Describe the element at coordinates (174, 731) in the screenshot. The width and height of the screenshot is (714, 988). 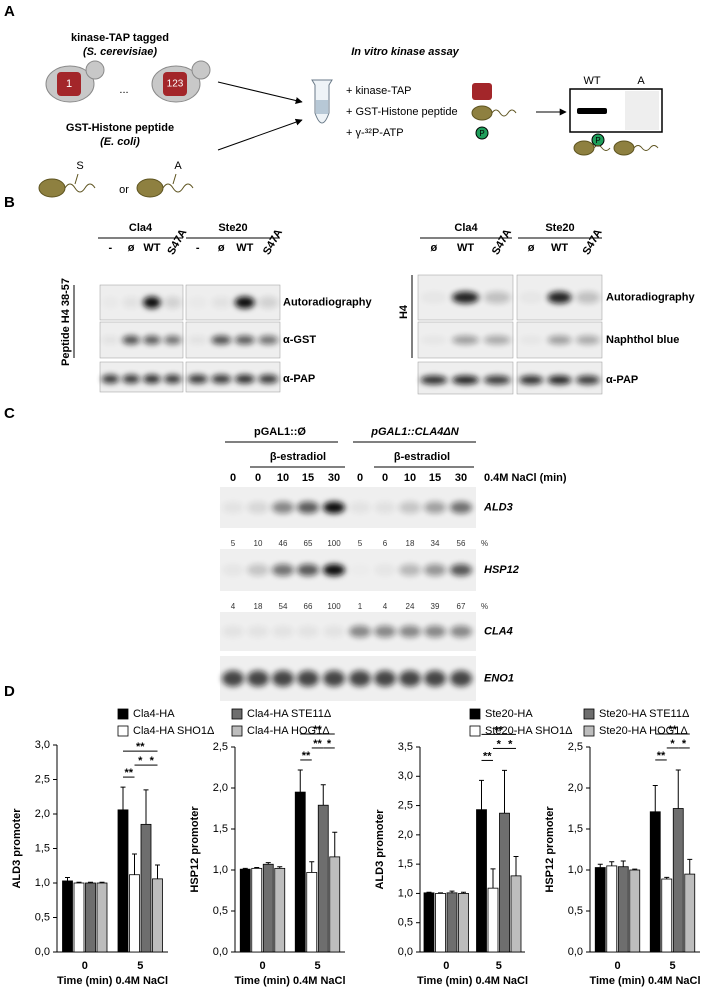
I see `legend-label: Cla4-HA SHO1Δ` at that location.